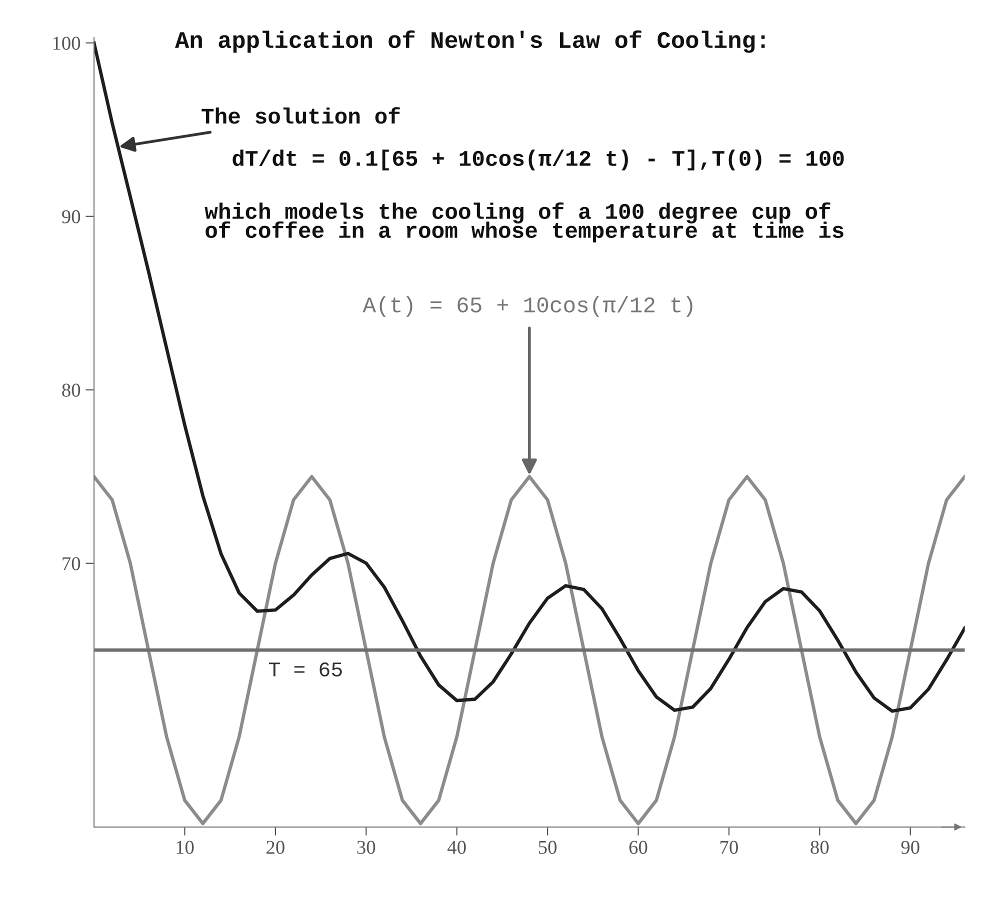 This screenshot has height=897, width=994. I want to click on x-tick-label: 90, so click(910, 847).